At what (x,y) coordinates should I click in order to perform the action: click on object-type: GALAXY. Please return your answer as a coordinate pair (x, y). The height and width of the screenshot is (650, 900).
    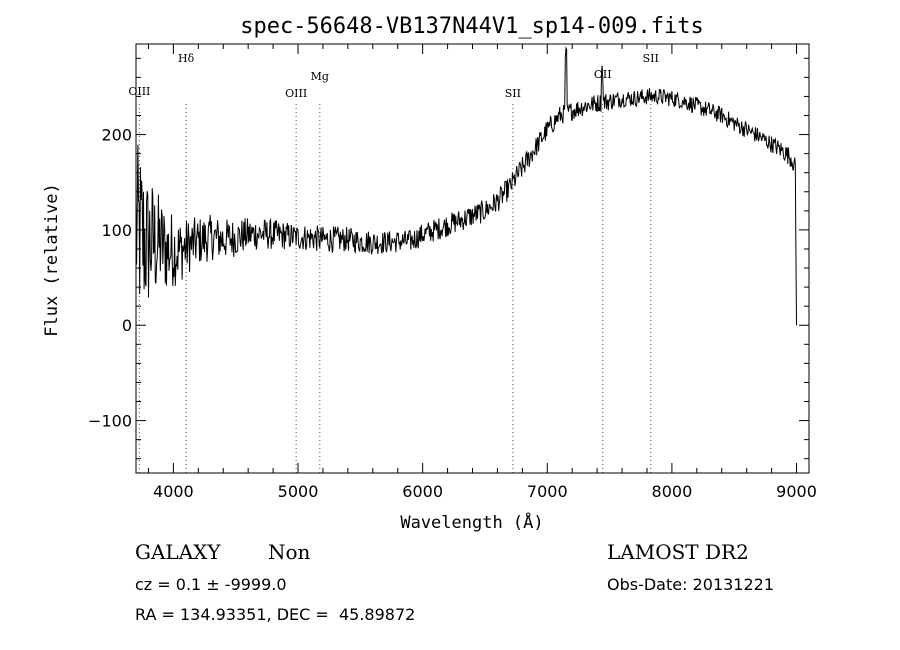
    Looking at the image, I should click on (178, 552).